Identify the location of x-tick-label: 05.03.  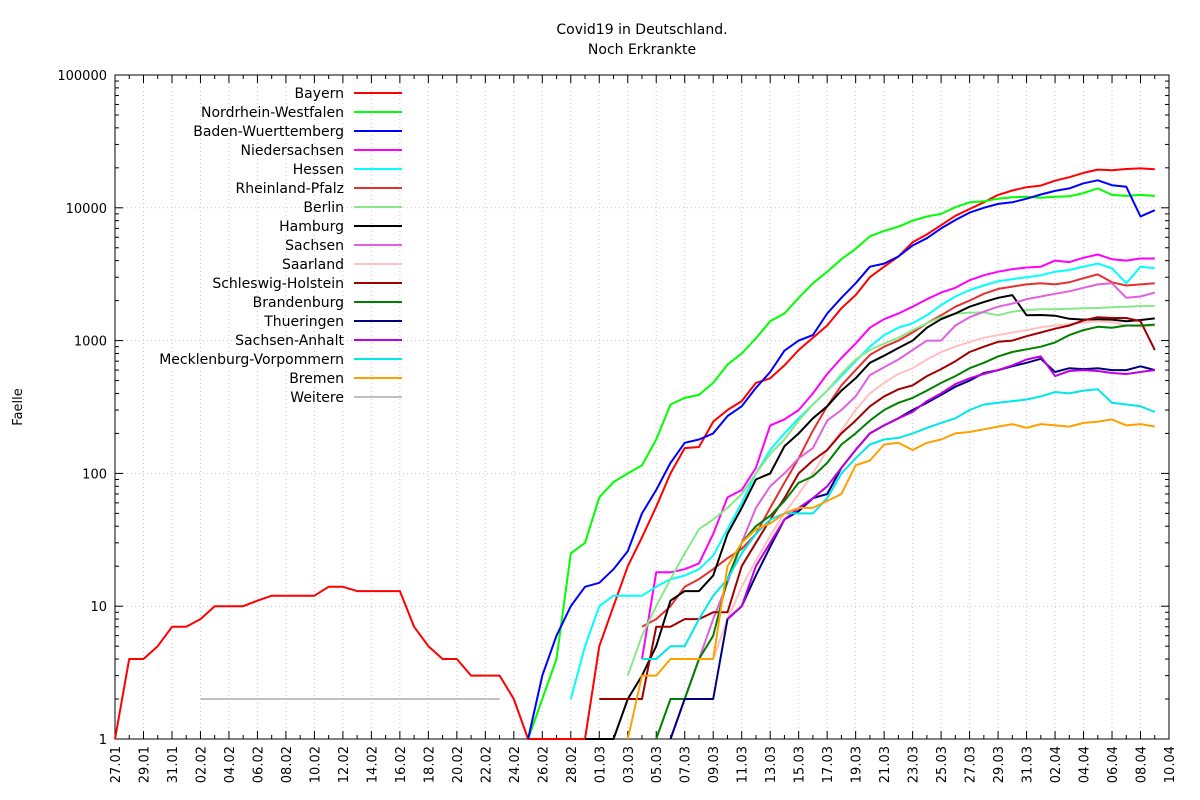
(657, 764).